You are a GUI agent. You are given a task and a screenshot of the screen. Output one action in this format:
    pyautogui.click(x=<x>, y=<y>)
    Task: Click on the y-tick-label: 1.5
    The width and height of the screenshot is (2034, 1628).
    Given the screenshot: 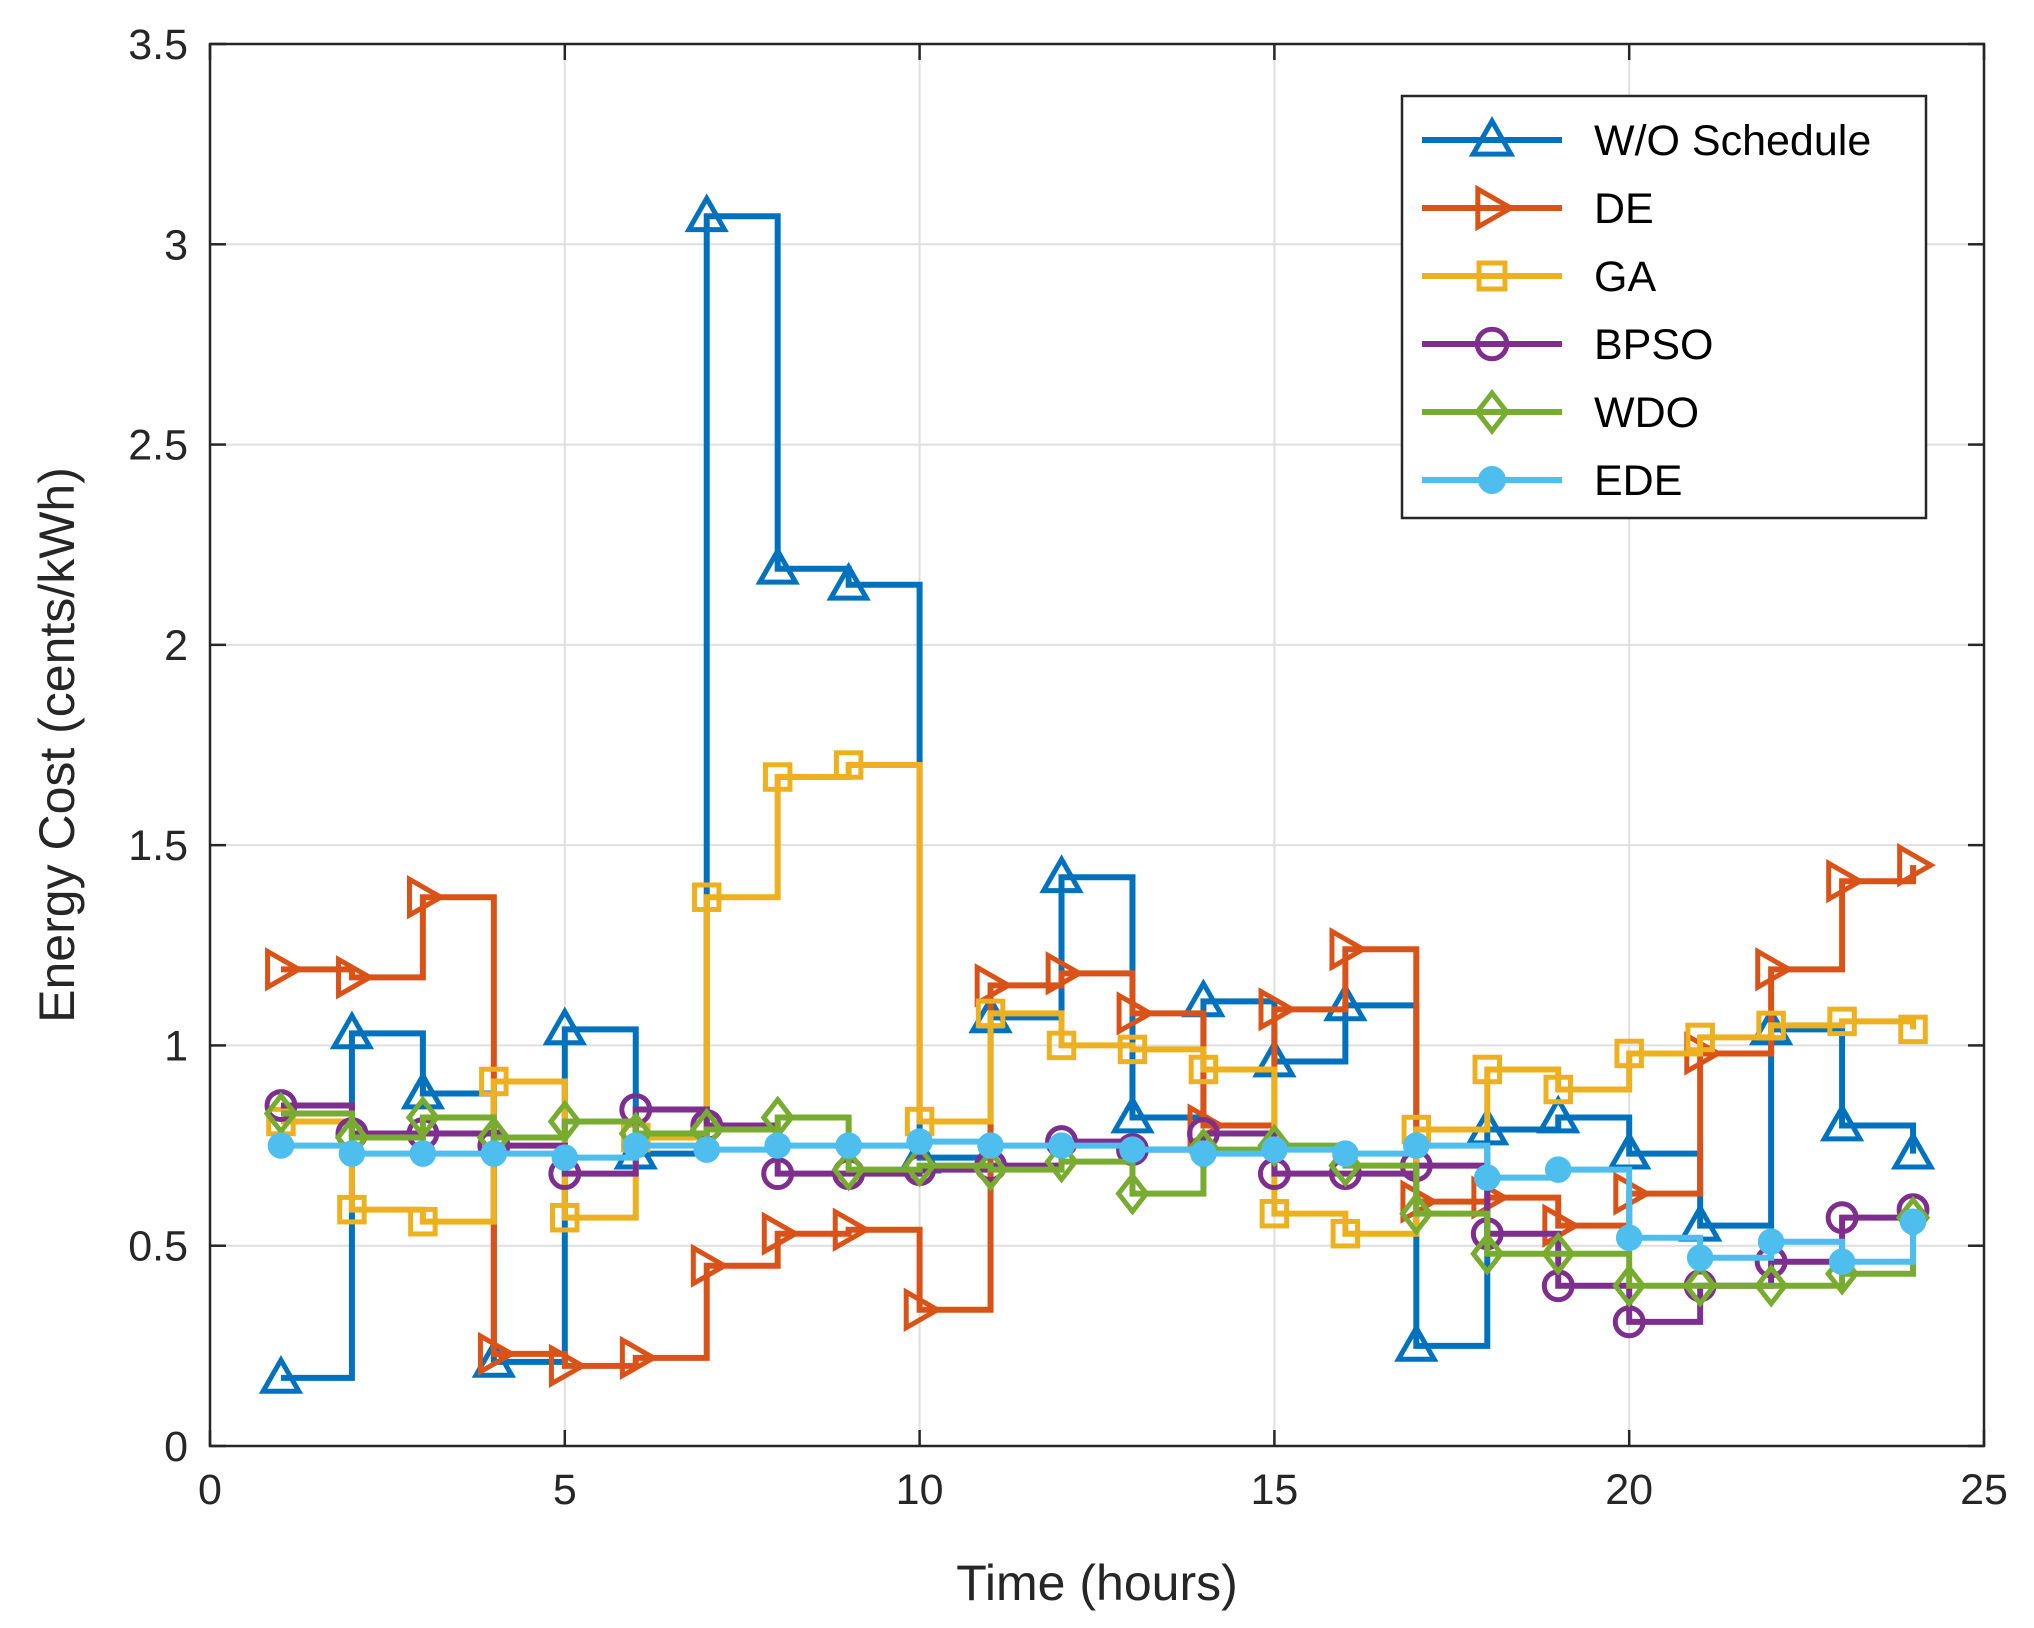 What is the action you would take?
    pyautogui.click(x=158, y=846)
    